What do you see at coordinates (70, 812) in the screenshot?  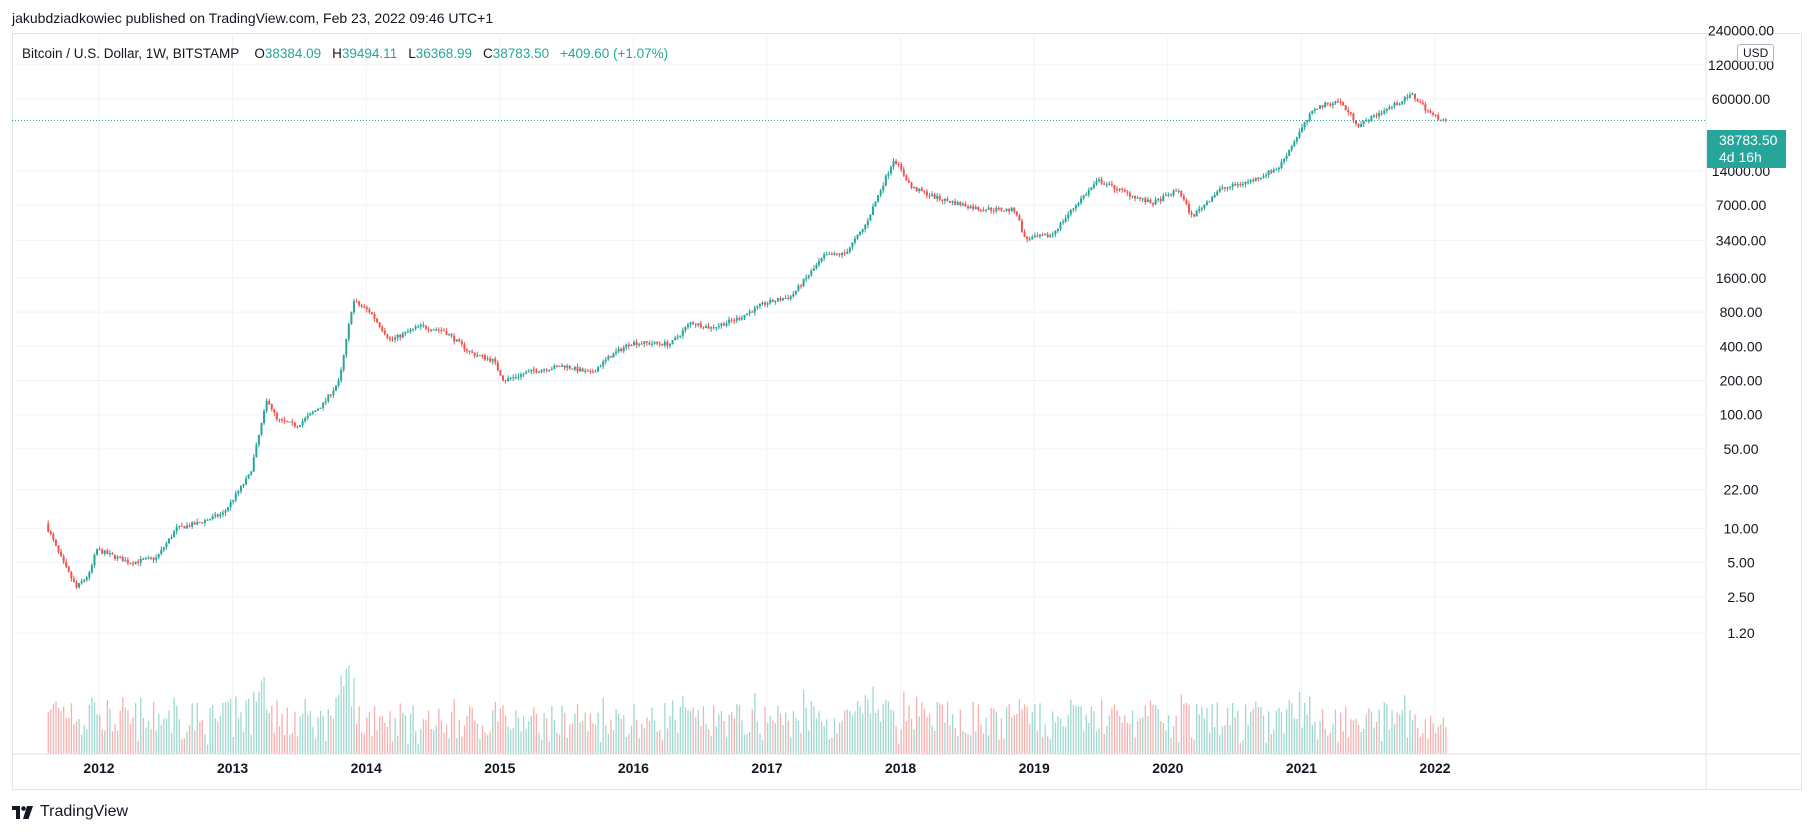 I see `tradingview-logo: TradingView` at bounding box center [70, 812].